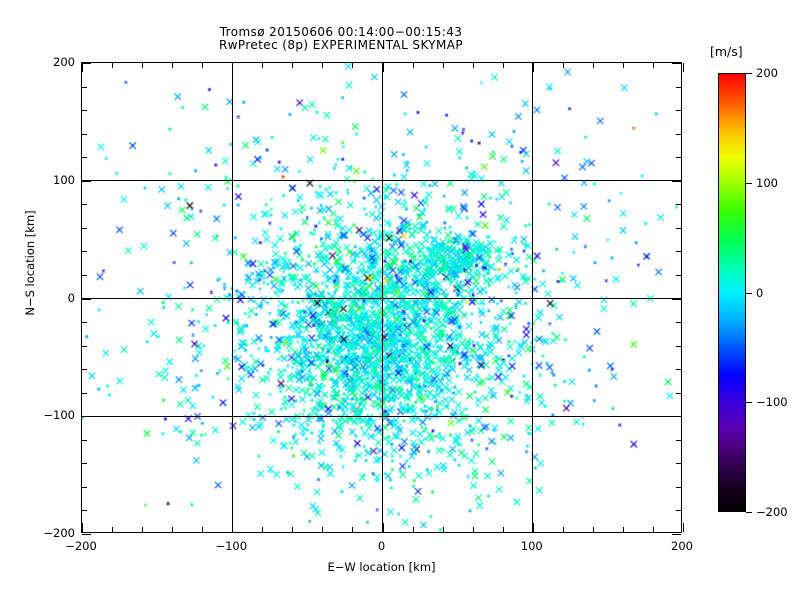 The width and height of the screenshot is (800, 600). Describe the element at coordinates (767, 73) in the screenshot. I see `colorbar-tick-label: 200` at that location.